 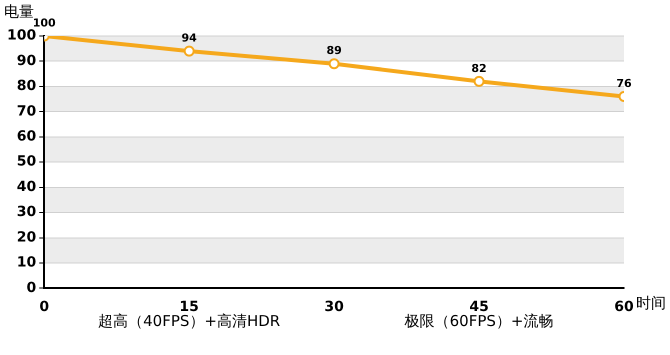 What do you see at coordinates (21, 36) in the screenshot?
I see `y-tick-label: 100` at bounding box center [21, 36].